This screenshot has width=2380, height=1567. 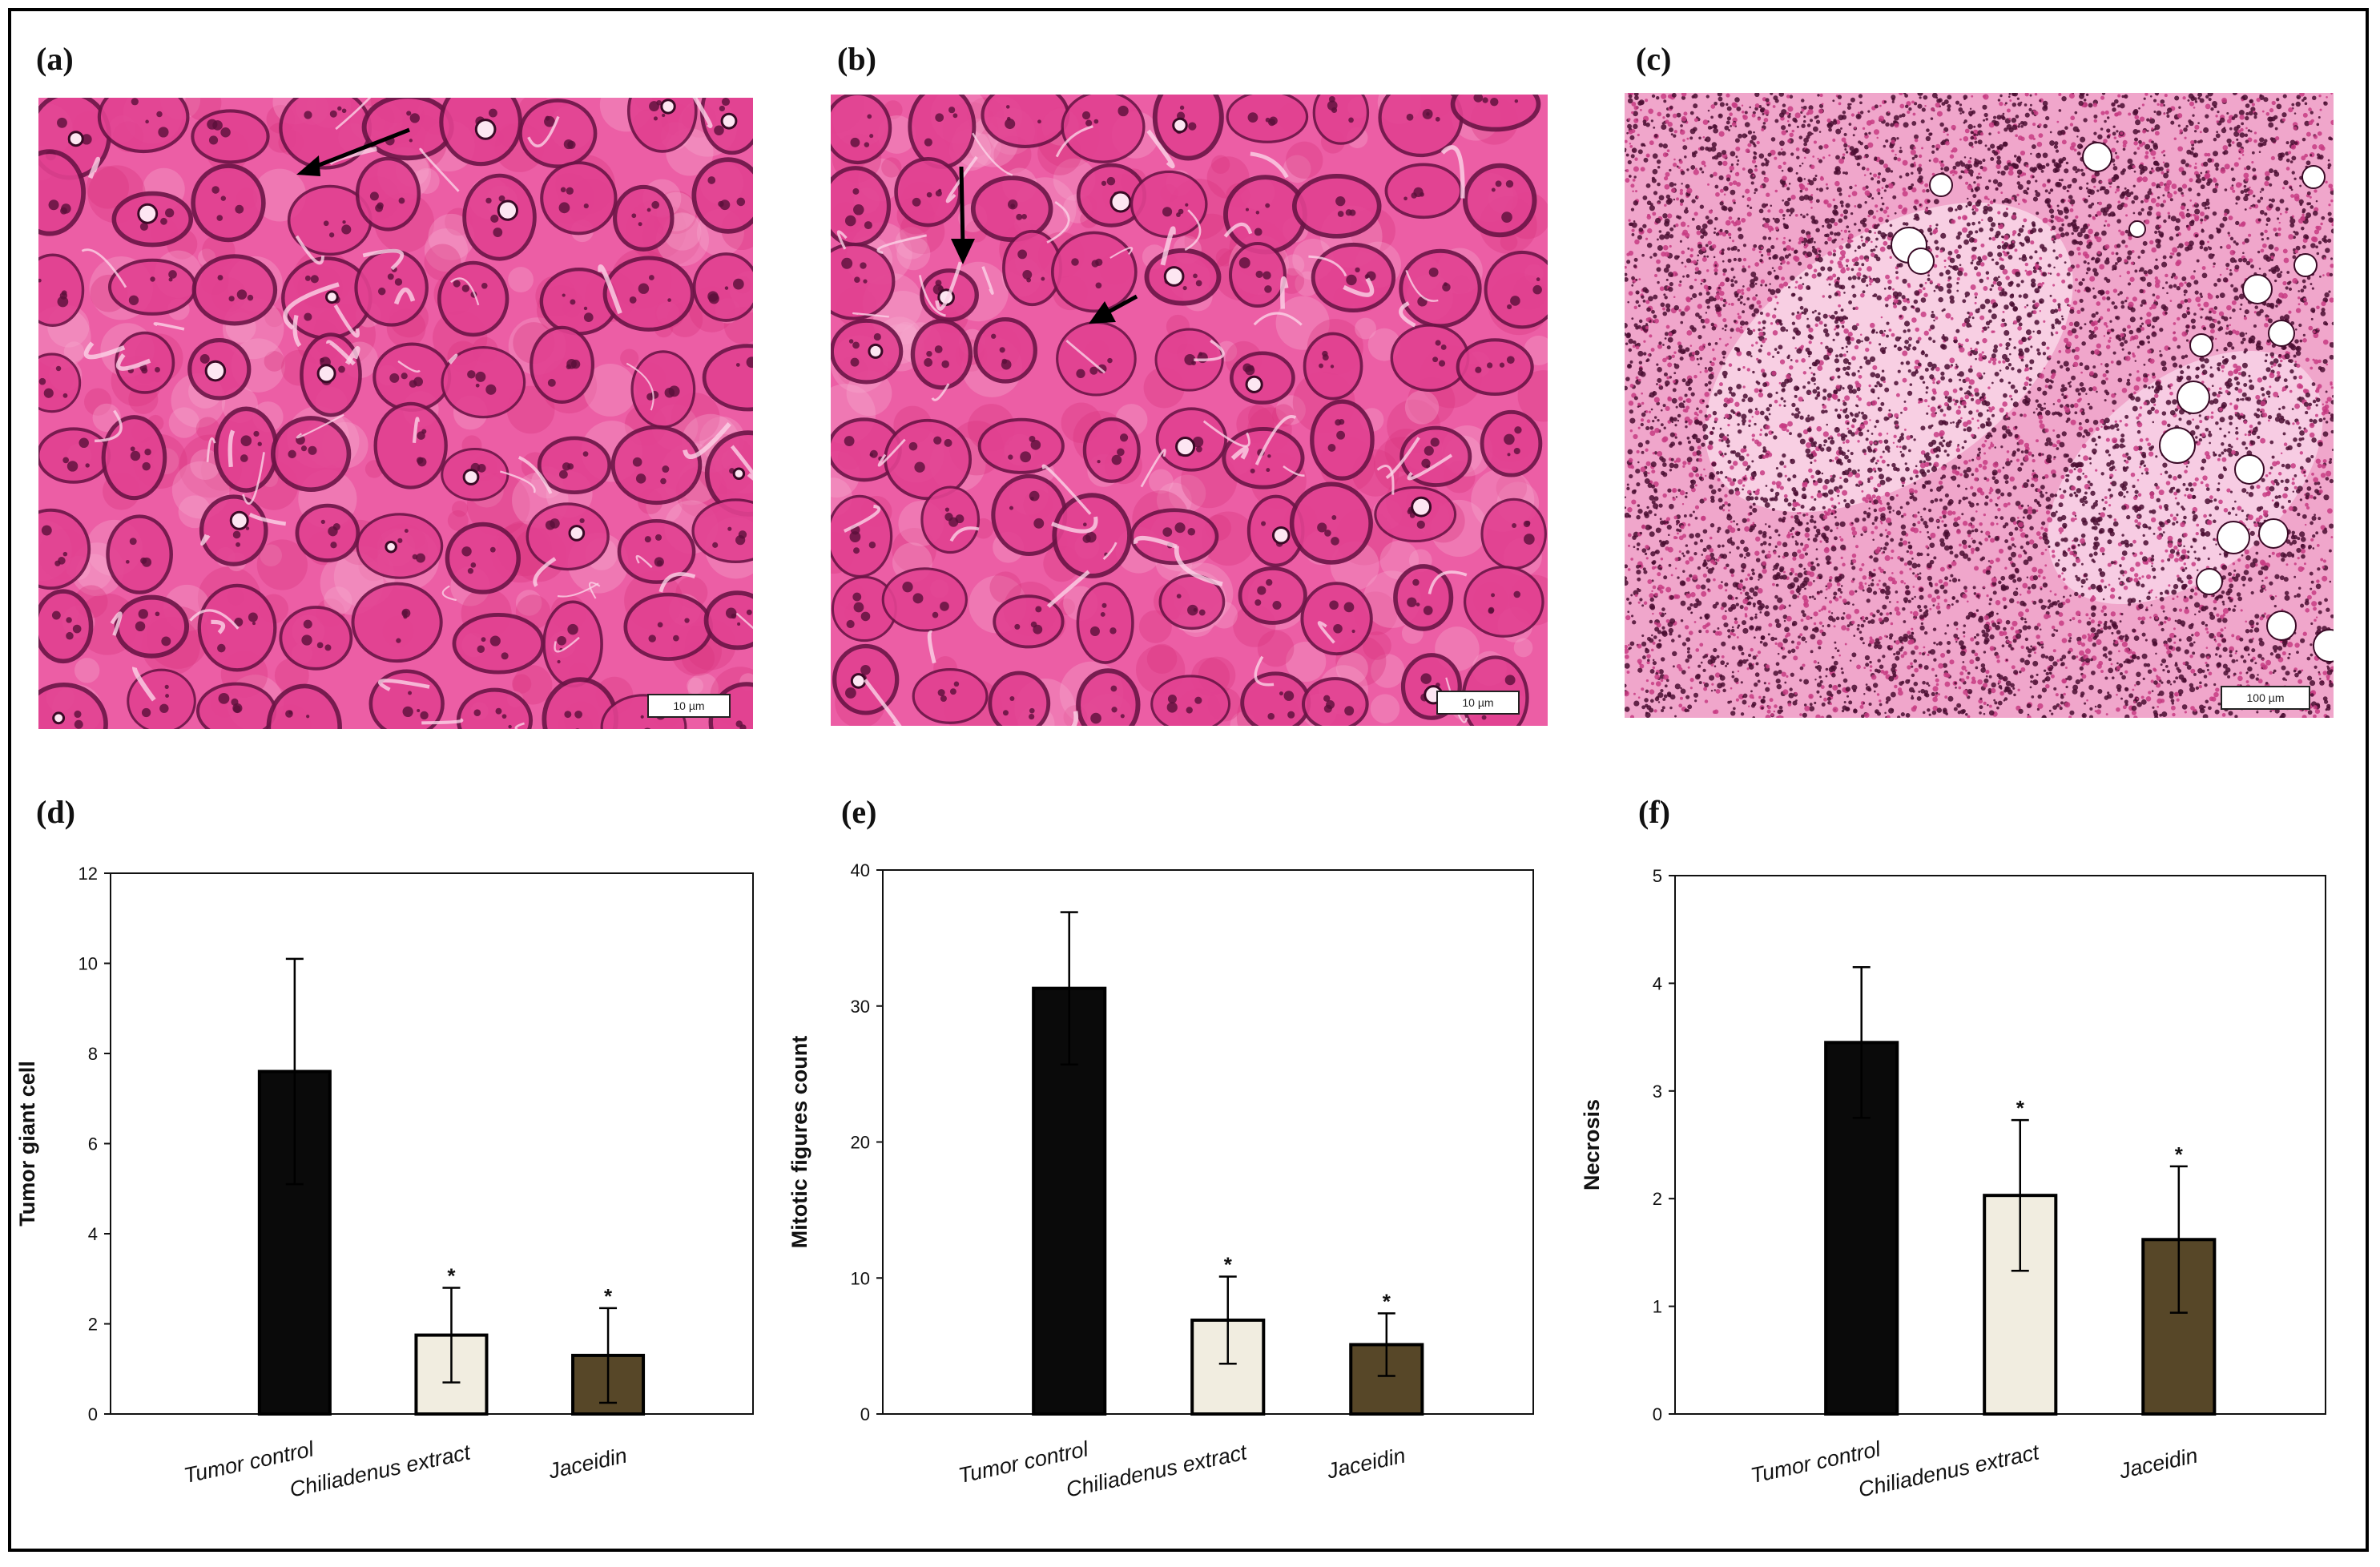 What do you see at coordinates (857, 59) in the screenshot?
I see `panel-label-b: (b)` at bounding box center [857, 59].